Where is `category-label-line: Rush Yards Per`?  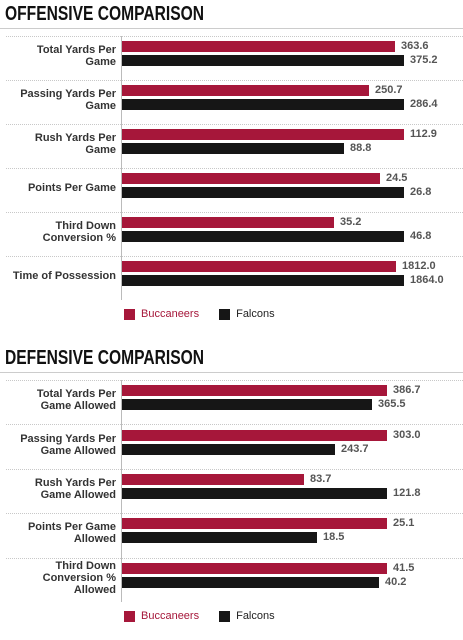
category-label-line: Rush Yards Per is located at coordinates (75, 482).